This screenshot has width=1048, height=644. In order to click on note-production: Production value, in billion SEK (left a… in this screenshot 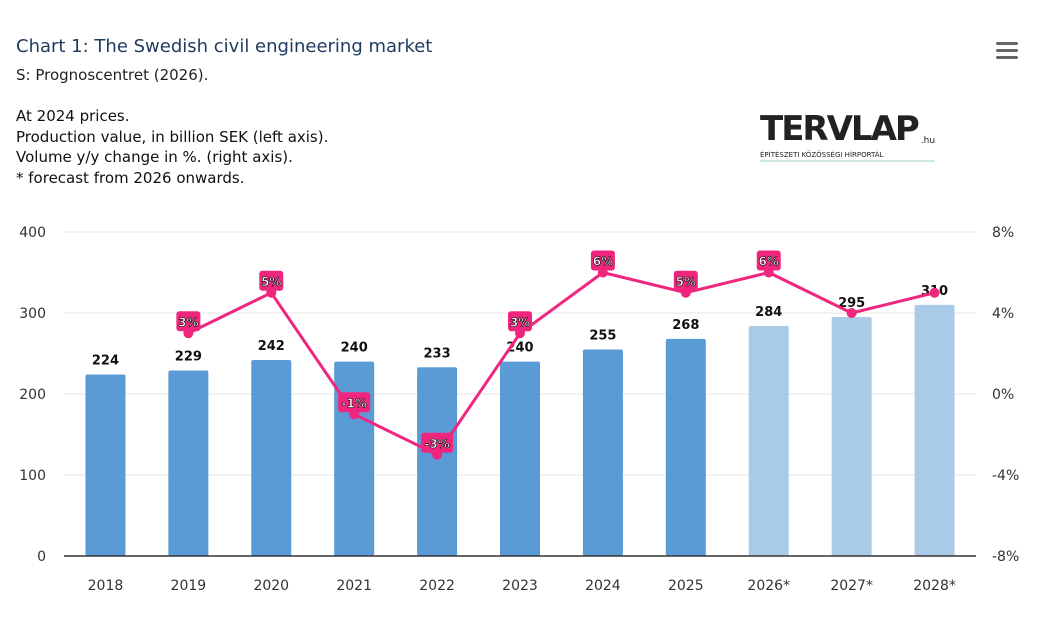, I will do `click(172, 137)`.